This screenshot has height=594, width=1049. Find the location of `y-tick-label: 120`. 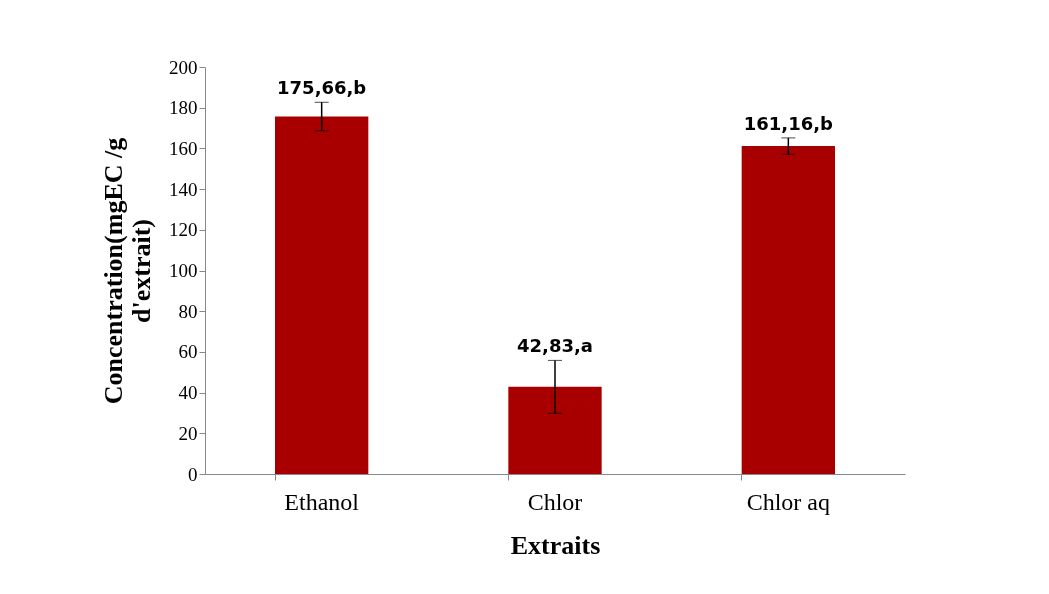

y-tick-label: 120 is located at coordinates (183, 230).